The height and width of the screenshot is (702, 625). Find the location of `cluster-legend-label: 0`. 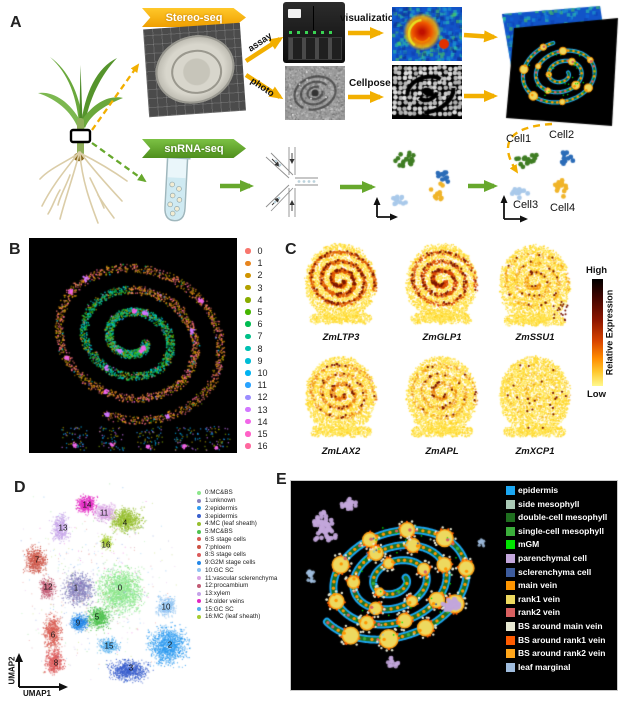

cluster-legend-label: 0 is located at coordinates (260, 251).